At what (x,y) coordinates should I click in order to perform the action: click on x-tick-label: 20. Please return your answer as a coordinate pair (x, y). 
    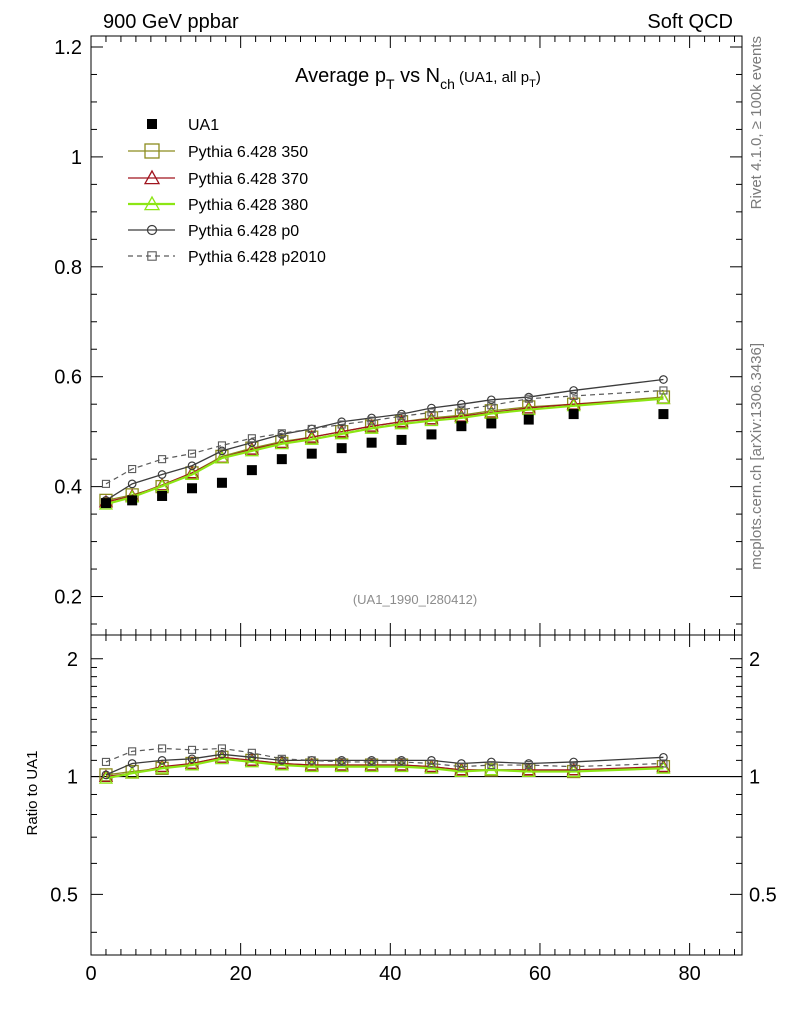
    Looking at the image, I should click on (241, 974).